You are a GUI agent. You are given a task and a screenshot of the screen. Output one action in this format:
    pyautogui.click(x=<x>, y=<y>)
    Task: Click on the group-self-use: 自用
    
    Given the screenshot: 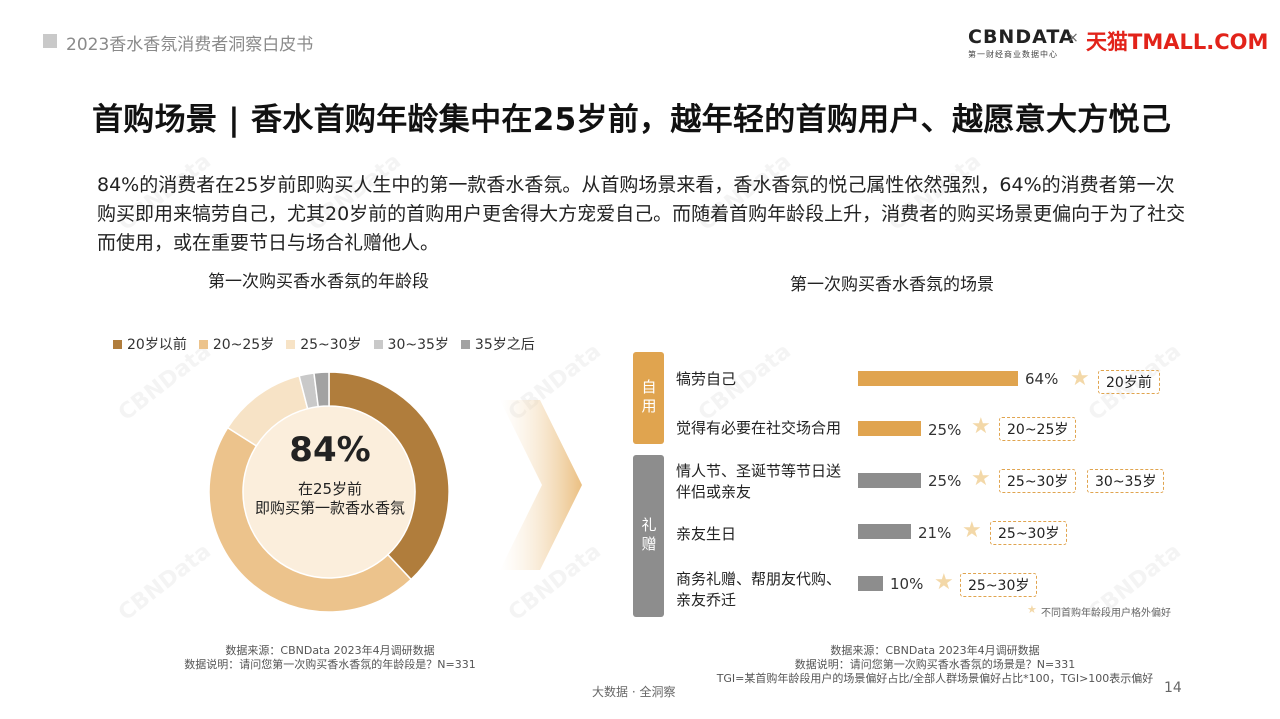 What is the action you would take?
    pyautogui.click(x=648, y=398)
    